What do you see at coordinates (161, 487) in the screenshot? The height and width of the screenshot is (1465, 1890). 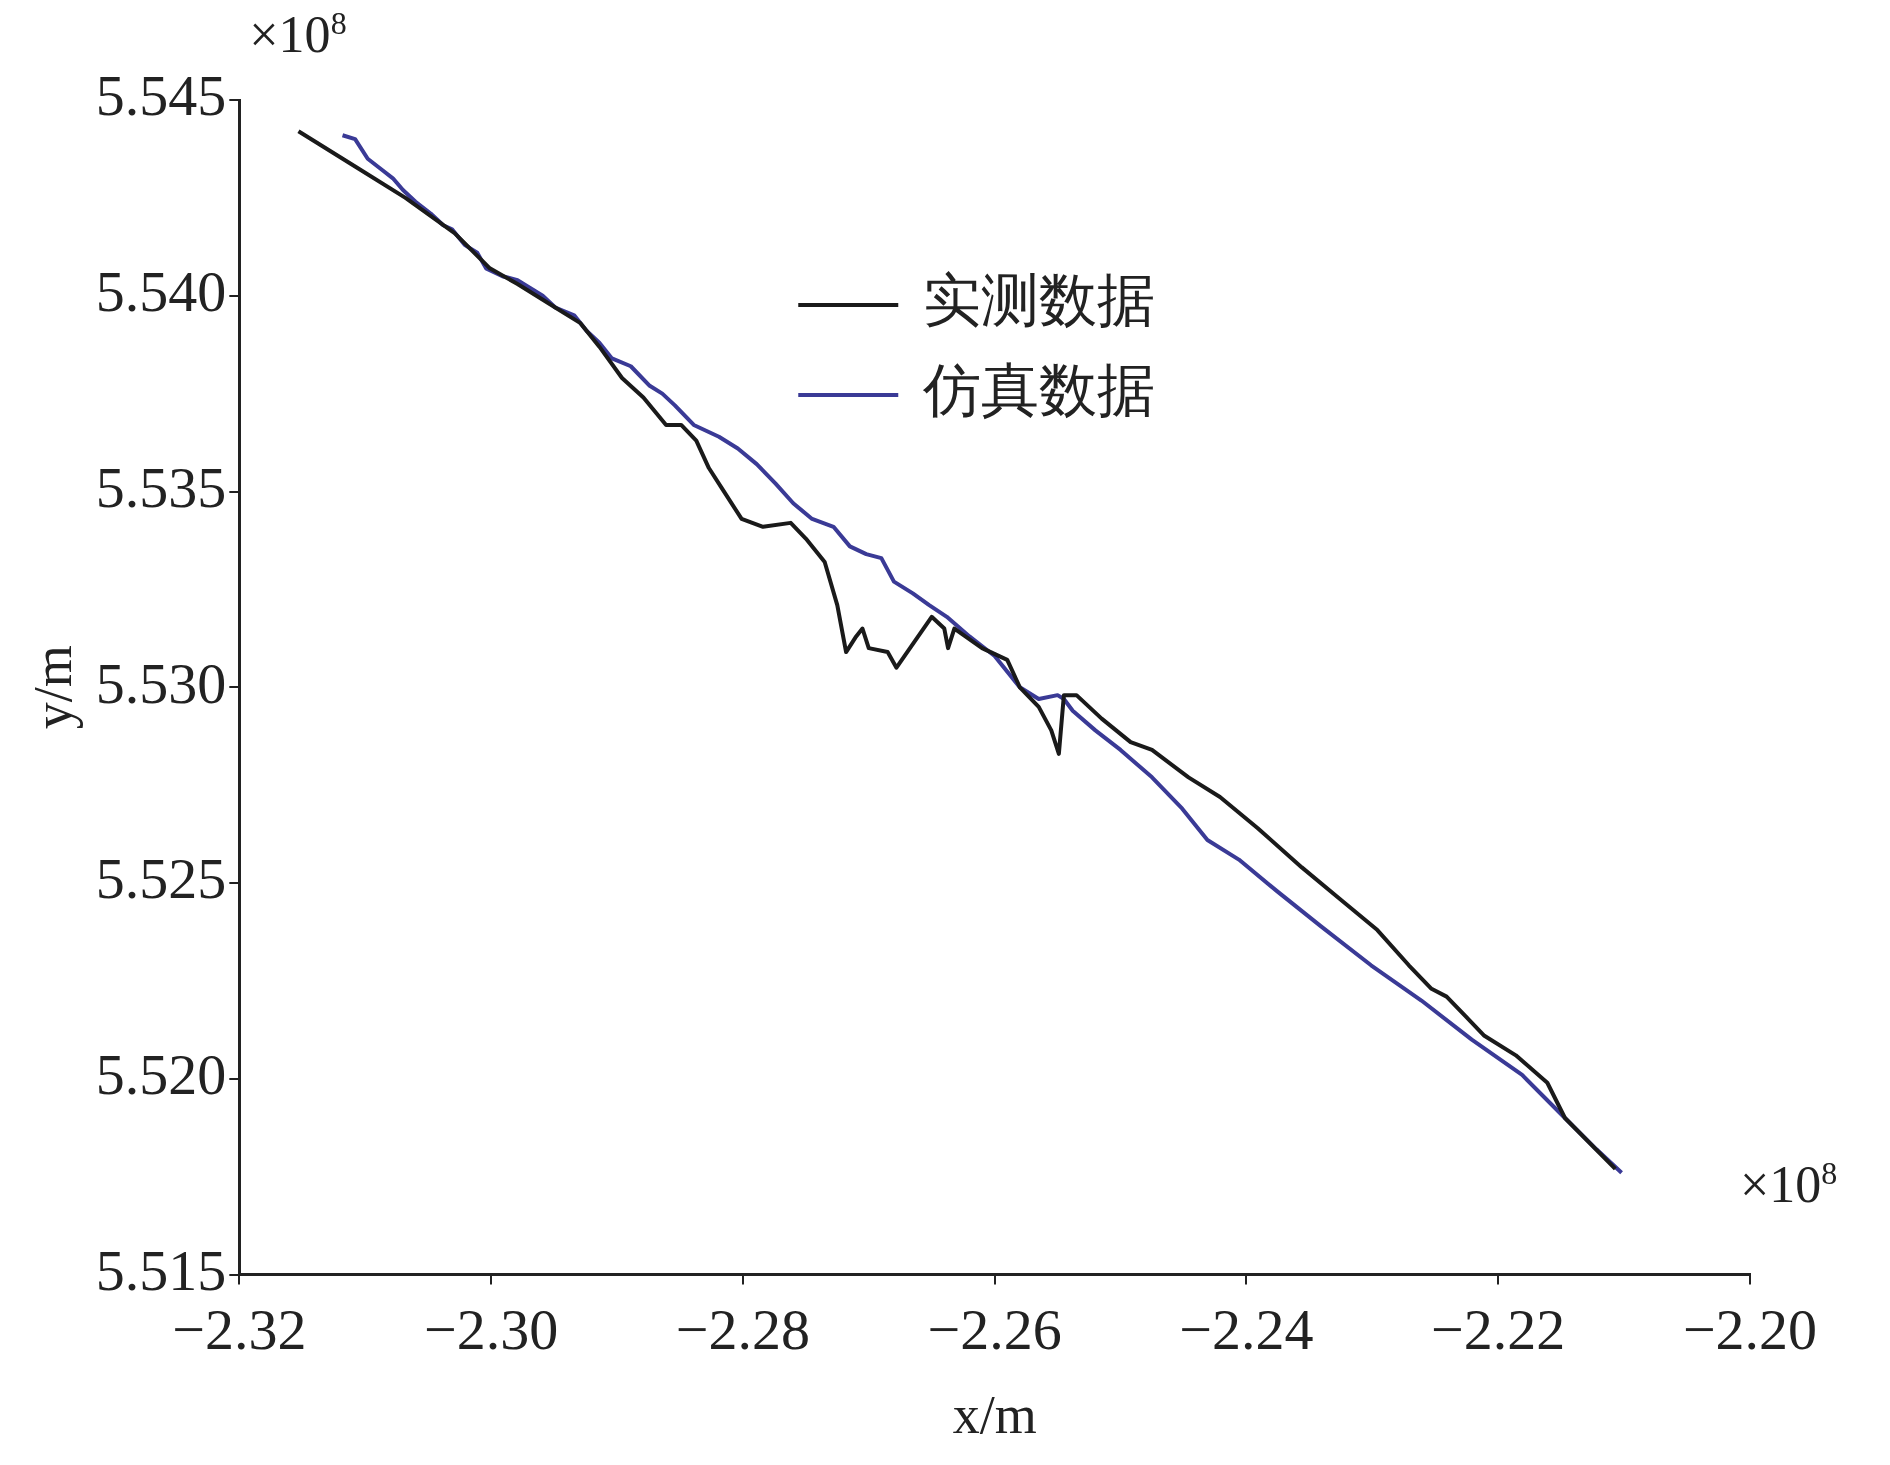 I see `y-tick-label: 5.535` at bounding box center [161, 487].